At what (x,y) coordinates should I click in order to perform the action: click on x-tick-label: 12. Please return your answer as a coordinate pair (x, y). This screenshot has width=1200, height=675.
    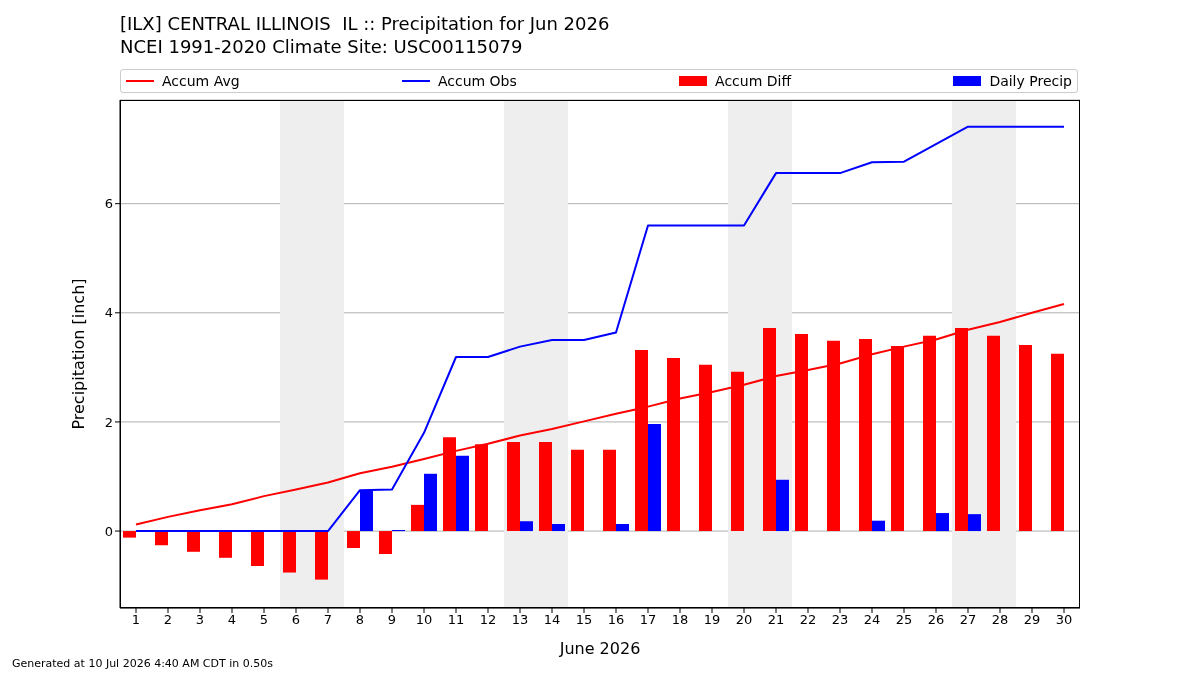
    Looking at the image, I should click on (488, 620).